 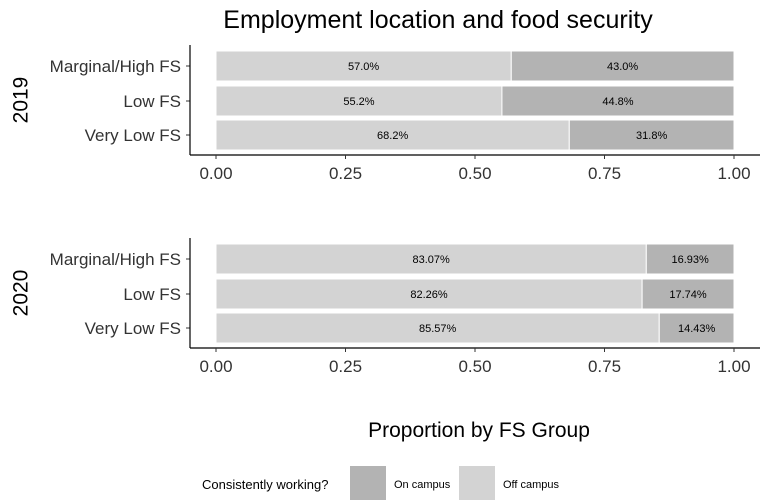 I want to click on bar-label-2020-very-low-fs-off-campus: 85.57%, so click(x=438, y=329).